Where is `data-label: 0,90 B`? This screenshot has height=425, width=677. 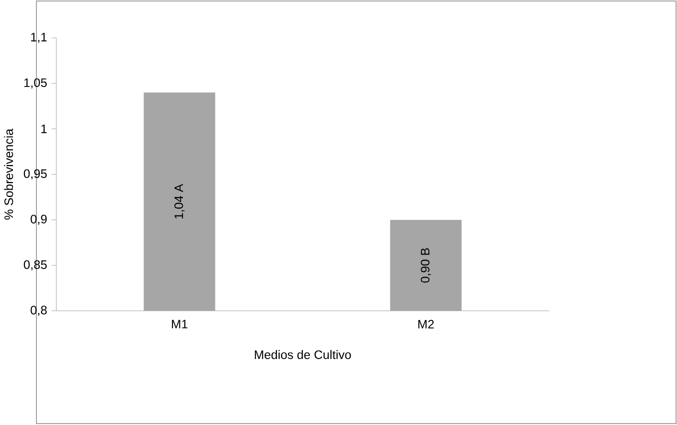 data-label: 0,90 B is located at coordinates (425, 265).